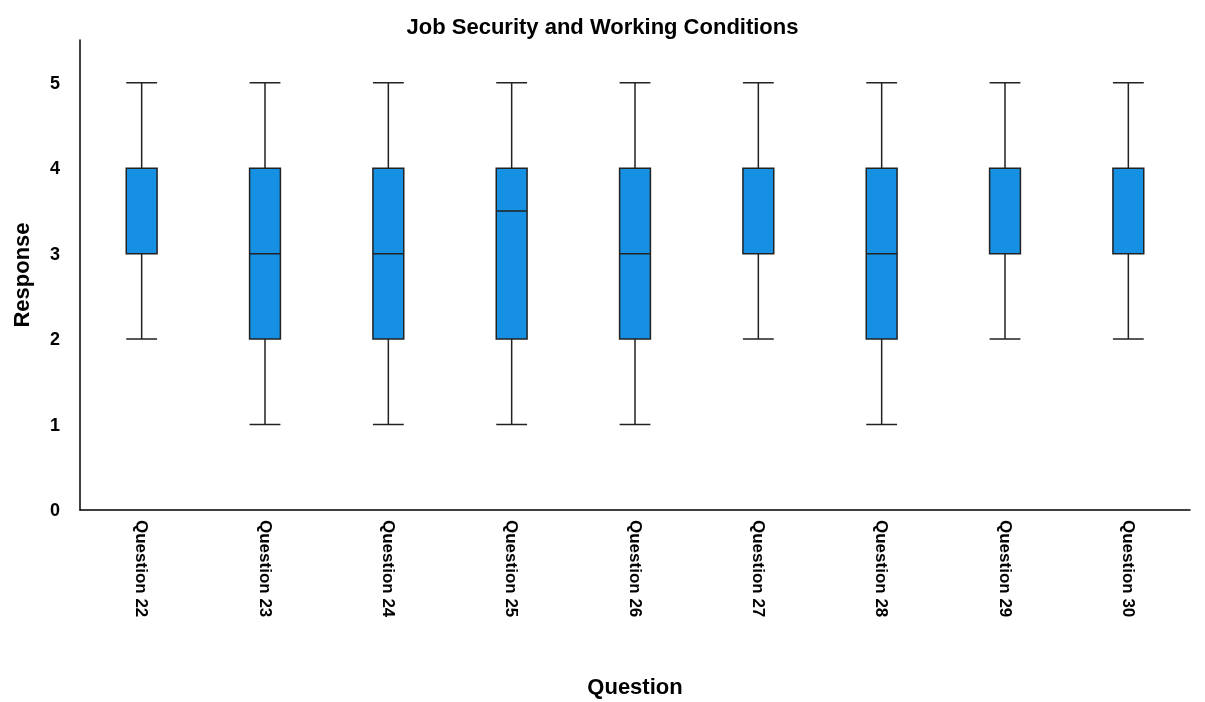  What do you see at coordinates (54, 82) in the screenshot?
I see `y-tick-label: 5` at bounding box center [54, 82].